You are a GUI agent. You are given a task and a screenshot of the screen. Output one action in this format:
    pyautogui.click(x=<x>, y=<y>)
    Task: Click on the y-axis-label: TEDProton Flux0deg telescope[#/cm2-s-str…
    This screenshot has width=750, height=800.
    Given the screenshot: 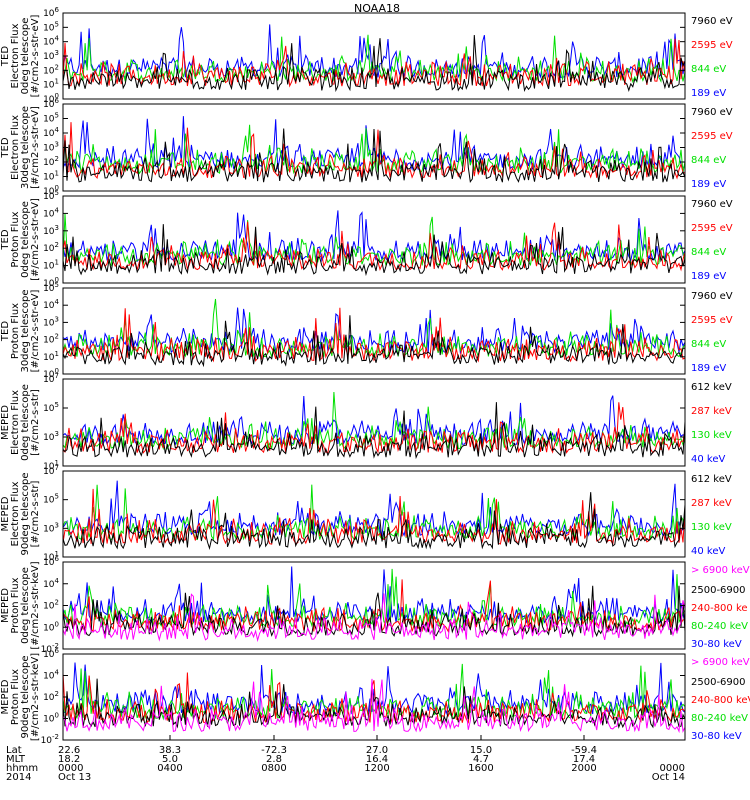 What is the action you would take?
    pyautogui.click(x=20, y=239)
    